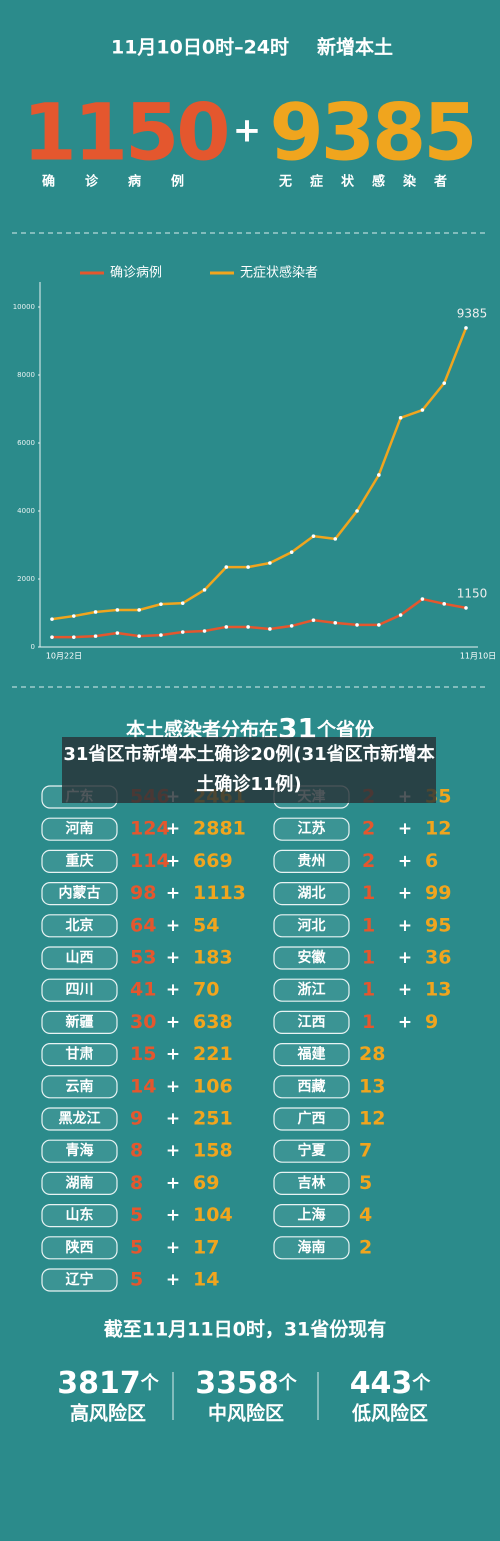  I want to click on title-prefix: 本土感染者分布在, so click(202, 729).